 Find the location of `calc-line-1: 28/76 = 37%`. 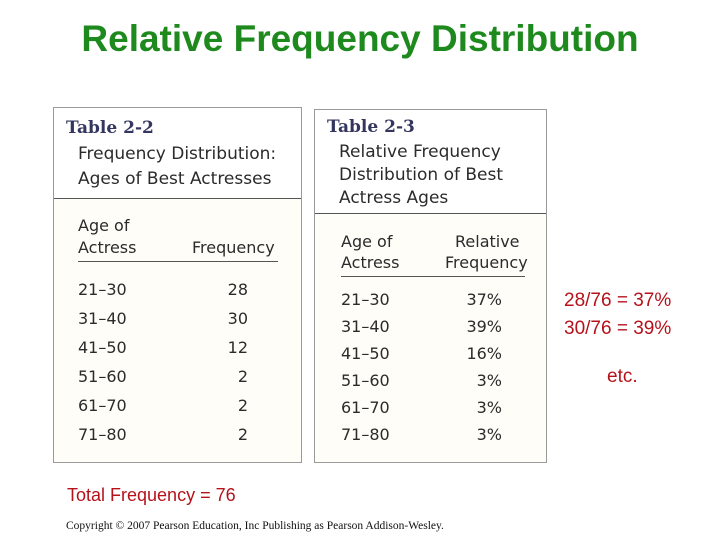

calc-line-1: 28/76 = 37% is located at coordinates (618, 300).